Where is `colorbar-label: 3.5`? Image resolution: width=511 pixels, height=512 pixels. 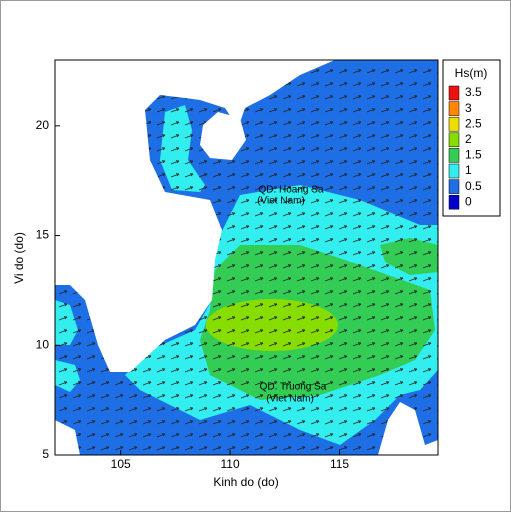 colorbar-label: 3.5 is located at coordinates (473, 92).